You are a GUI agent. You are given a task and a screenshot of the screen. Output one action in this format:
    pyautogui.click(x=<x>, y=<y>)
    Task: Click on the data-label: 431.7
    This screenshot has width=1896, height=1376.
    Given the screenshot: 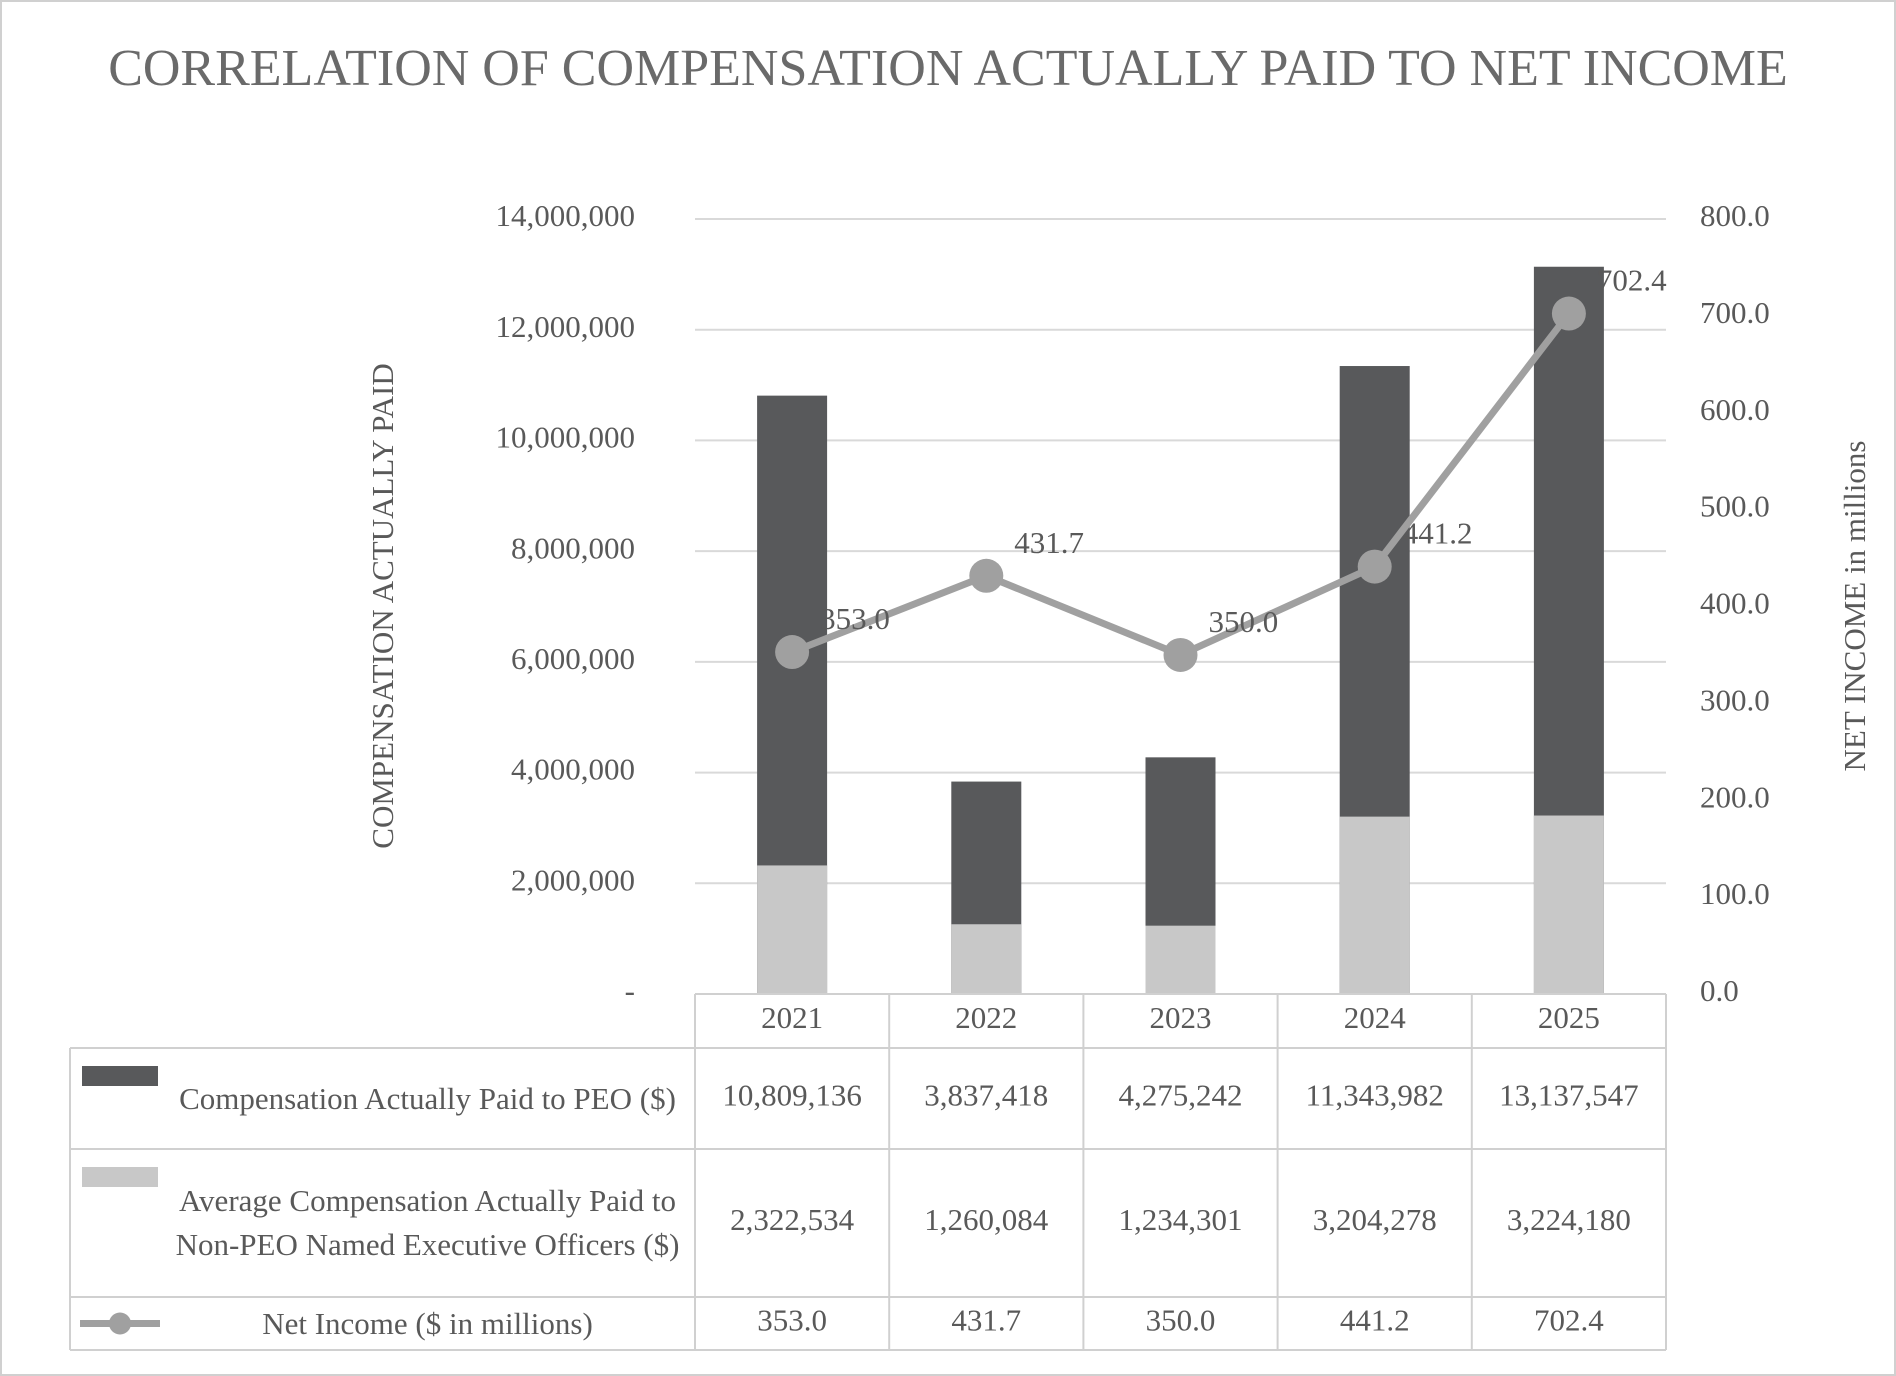 What is the action you would take?
    pyautogui.click(x=1049, y=542)
    